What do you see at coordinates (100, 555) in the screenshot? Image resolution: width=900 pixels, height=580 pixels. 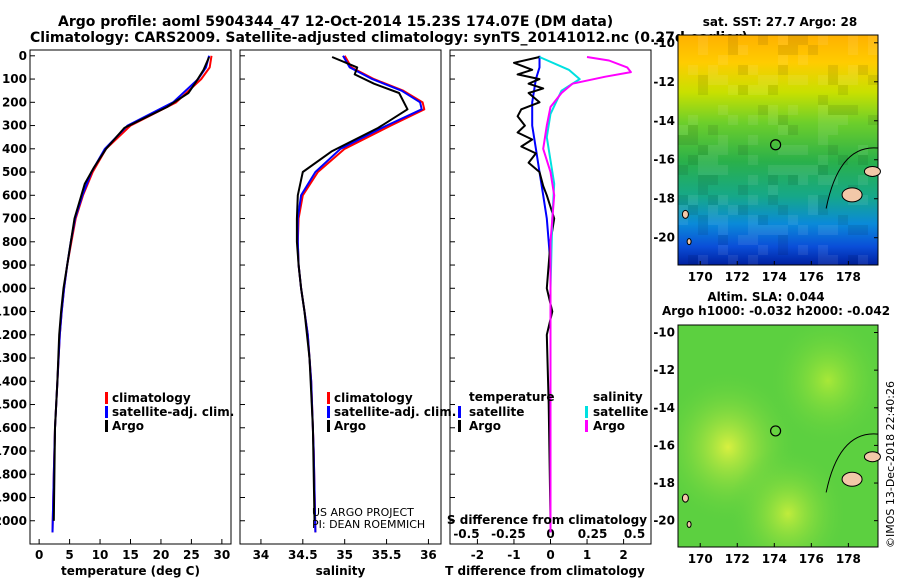 I see `x-tick-label: 10` at bounding box center [100, 555].